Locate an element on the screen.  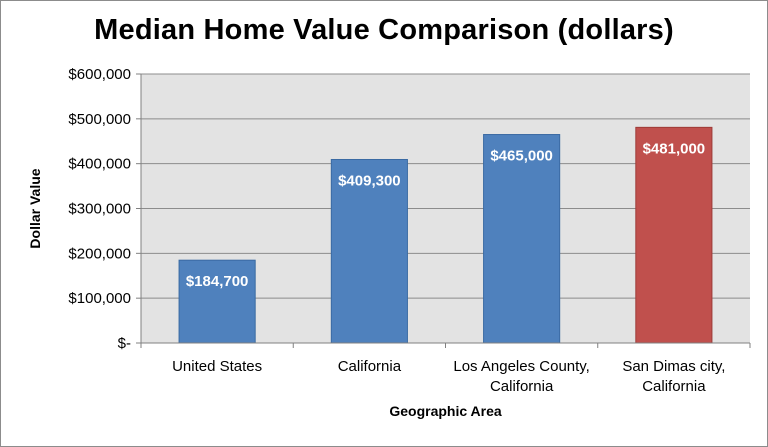
data-label: $465,000 is located at coordinates (521, 156).